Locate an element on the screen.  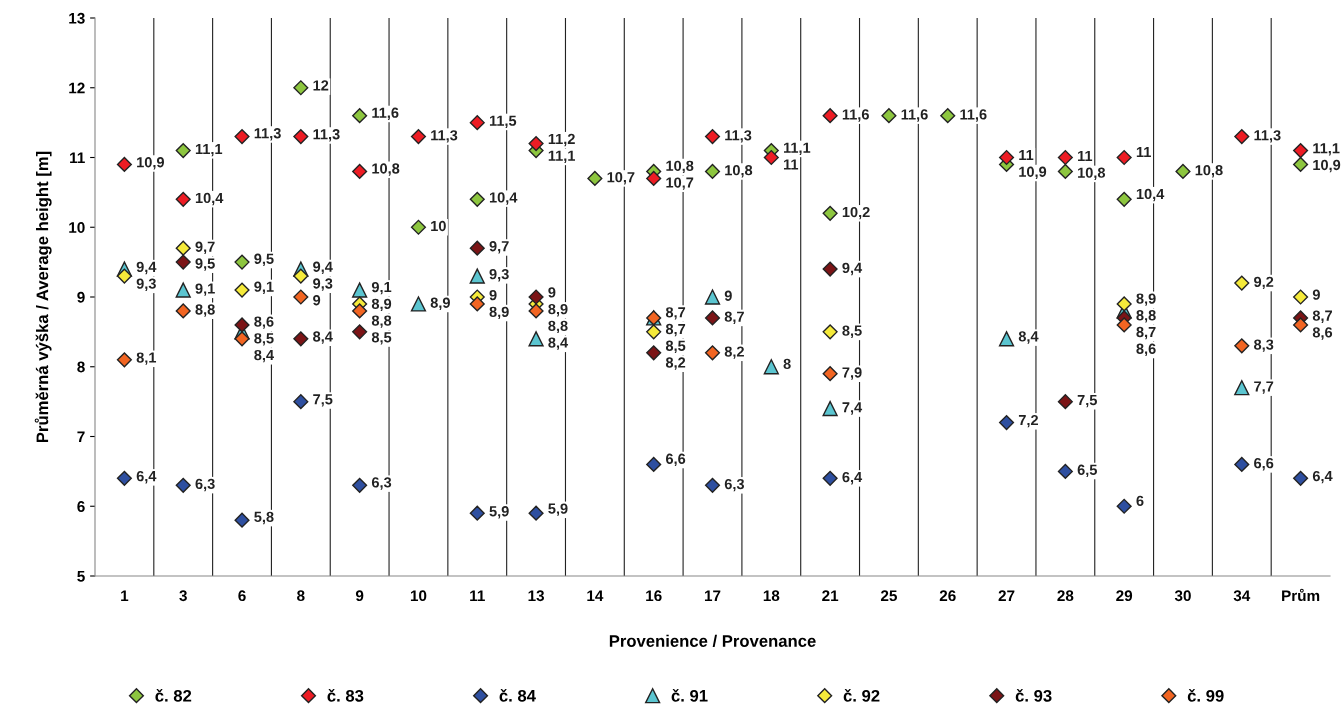
x-tick-label: 29 is located at coordinates (1124, 596).